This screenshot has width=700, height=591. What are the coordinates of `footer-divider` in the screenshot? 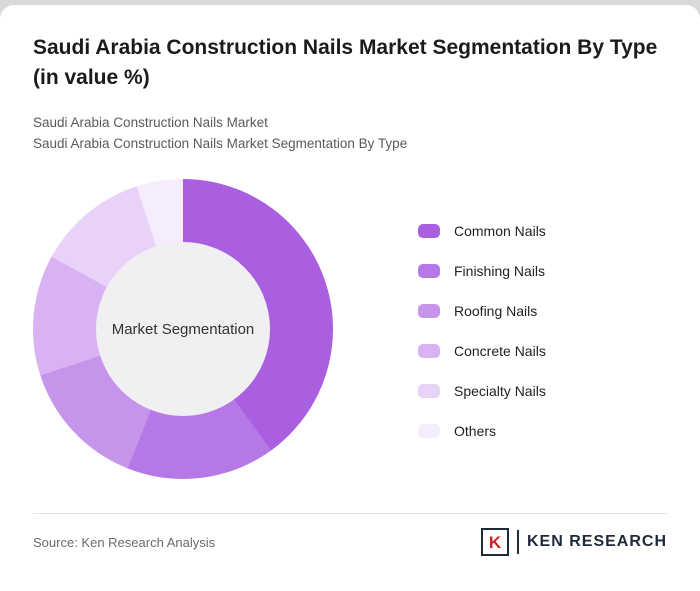 It's located at (350, 514).